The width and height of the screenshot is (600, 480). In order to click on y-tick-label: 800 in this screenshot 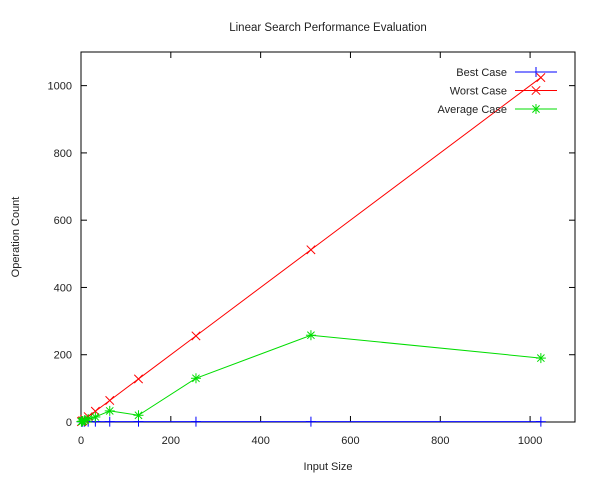, I will do `click(63, 154)`.